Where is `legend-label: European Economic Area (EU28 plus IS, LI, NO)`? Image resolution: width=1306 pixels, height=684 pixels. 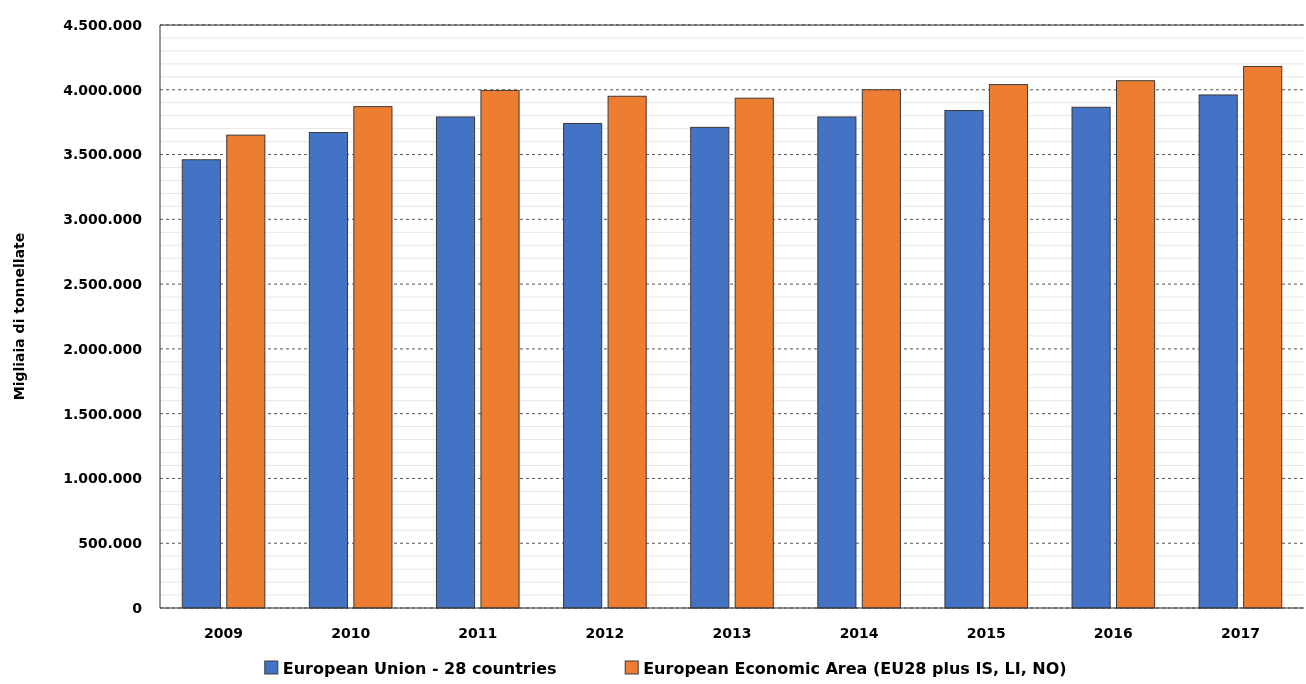
legend-label: European Economic Area (EU28 plus IS, LI, NO) is located at coordinates (855, 668).